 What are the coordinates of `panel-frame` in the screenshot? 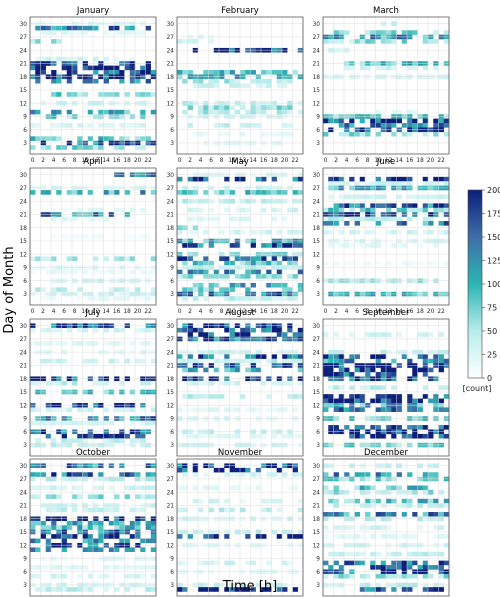 It's located at (386, 85).